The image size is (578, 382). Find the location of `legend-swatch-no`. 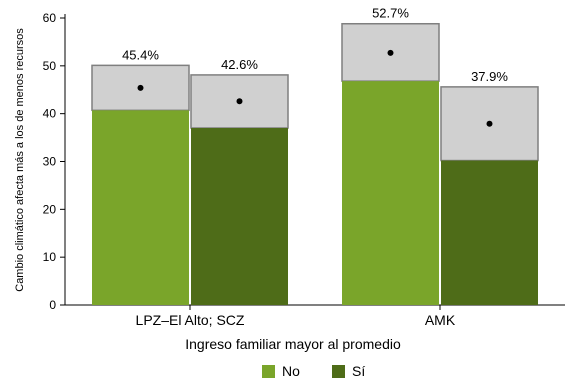

legend-swatch-no is located at coordinates (268, 371).